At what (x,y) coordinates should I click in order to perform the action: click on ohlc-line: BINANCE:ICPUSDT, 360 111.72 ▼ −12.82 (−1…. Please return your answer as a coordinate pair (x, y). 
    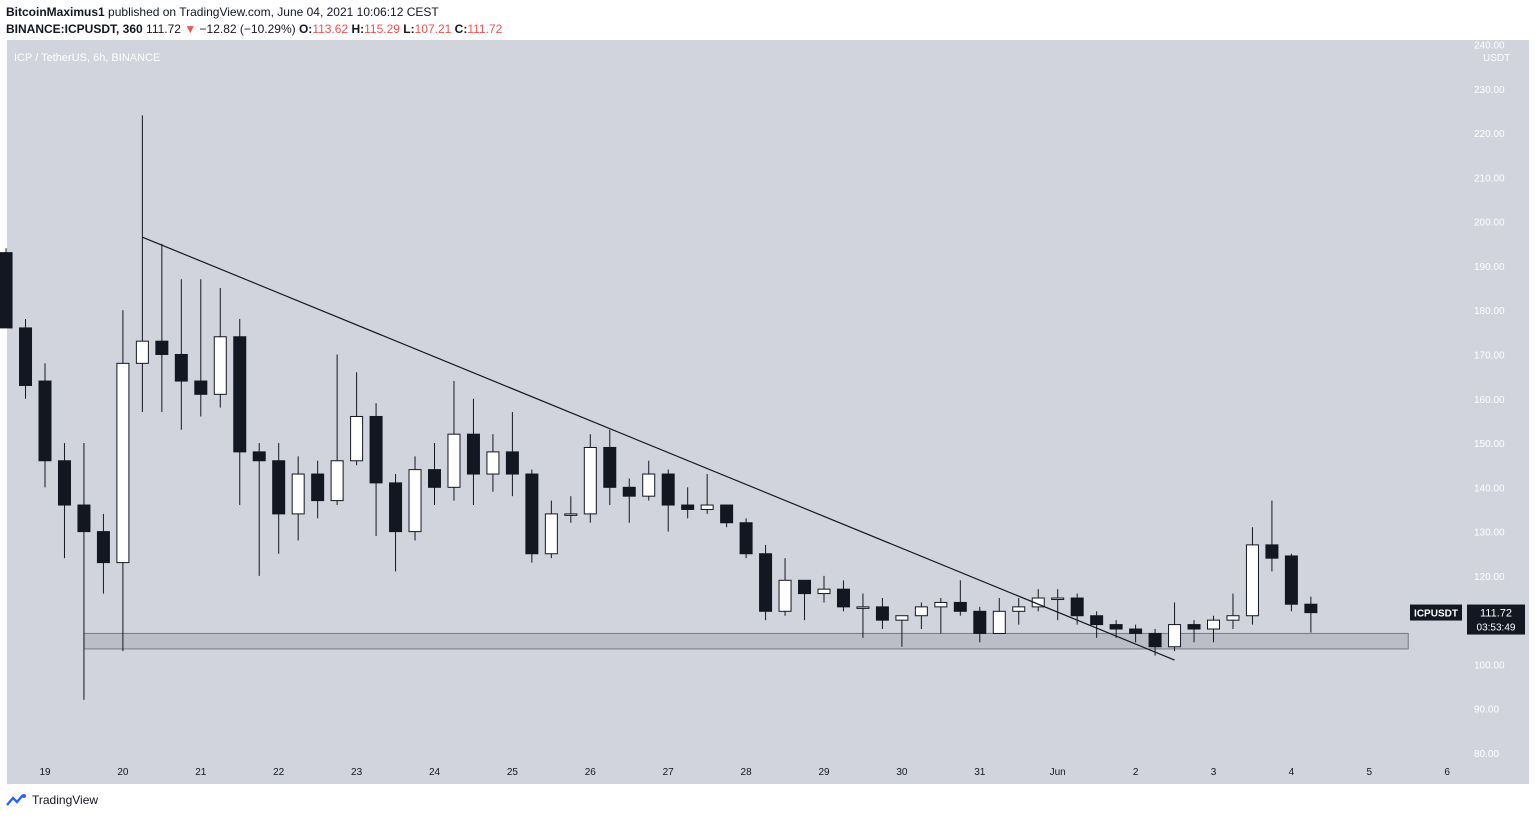
    Looking at the image, I should click on (254, 29).